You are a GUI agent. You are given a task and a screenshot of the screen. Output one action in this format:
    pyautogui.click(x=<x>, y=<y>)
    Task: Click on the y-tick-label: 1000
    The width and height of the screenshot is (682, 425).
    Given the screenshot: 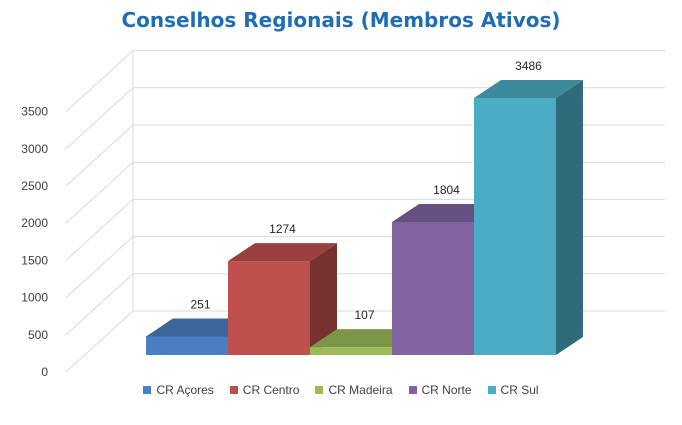 What is the action you would take?
    pyautogui.click(x=34, y=298)
    